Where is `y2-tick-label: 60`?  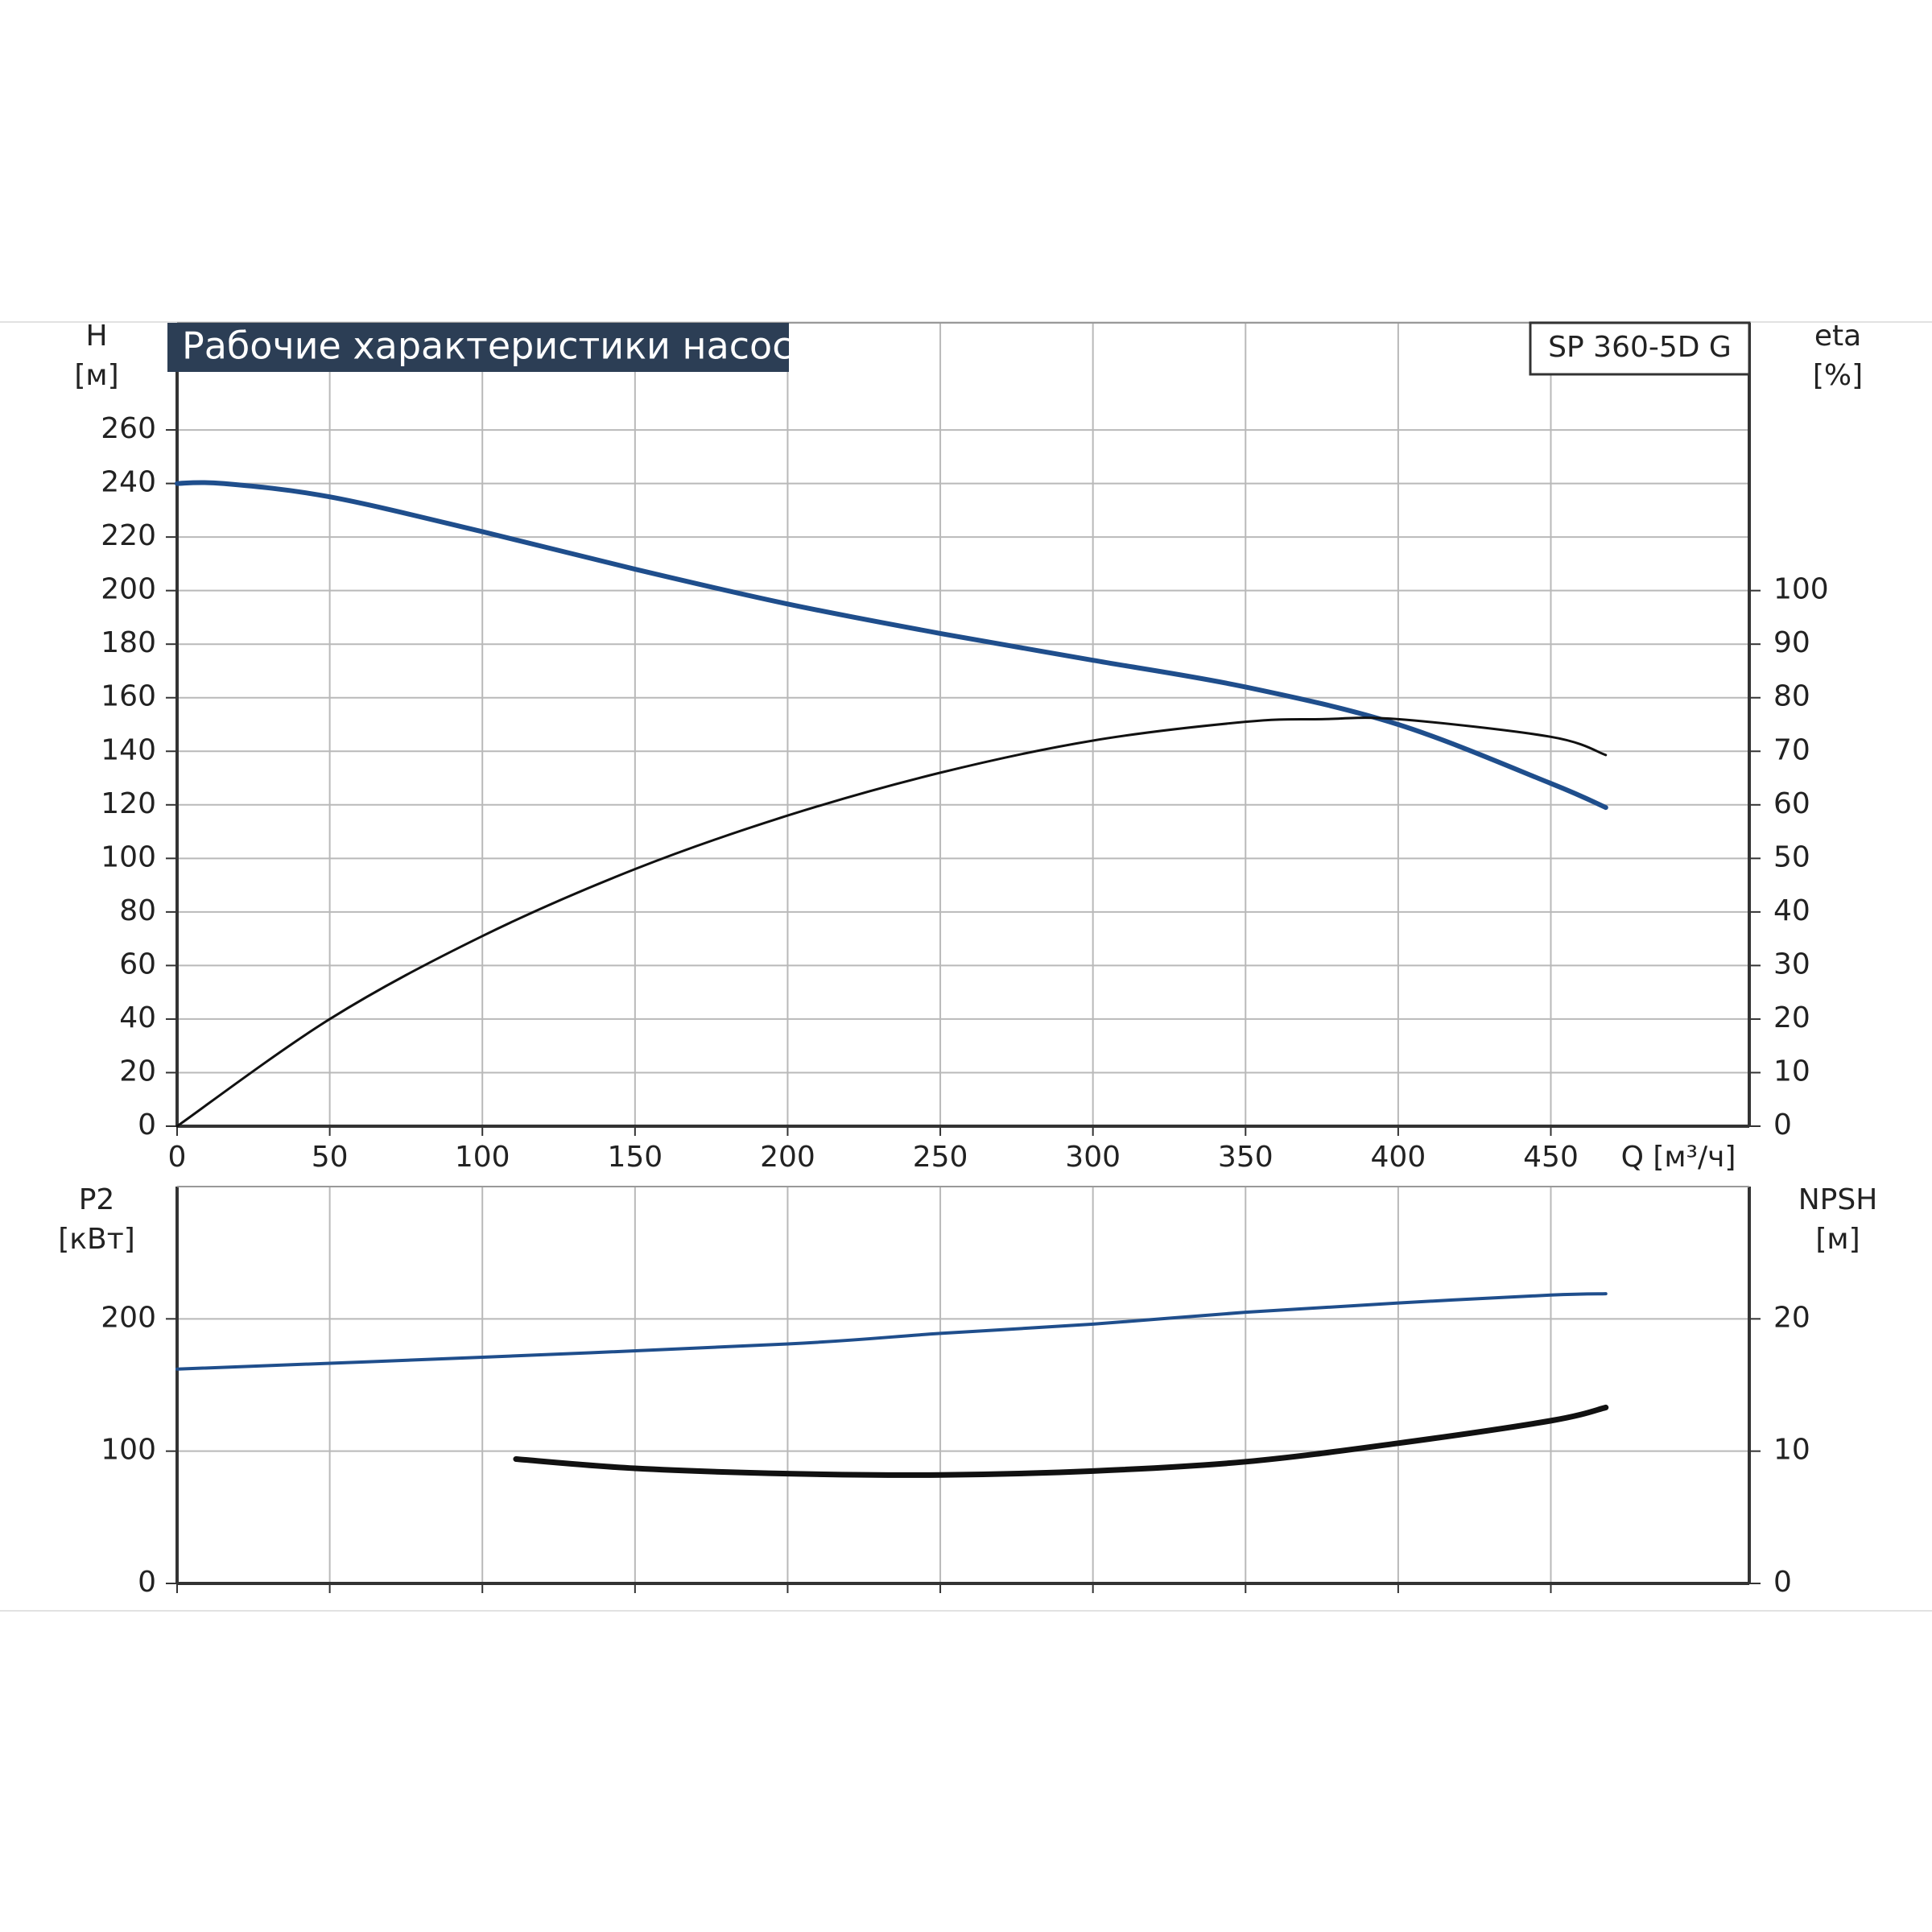 y2-tick-label: 60 is located at coordinates (1791, 803).